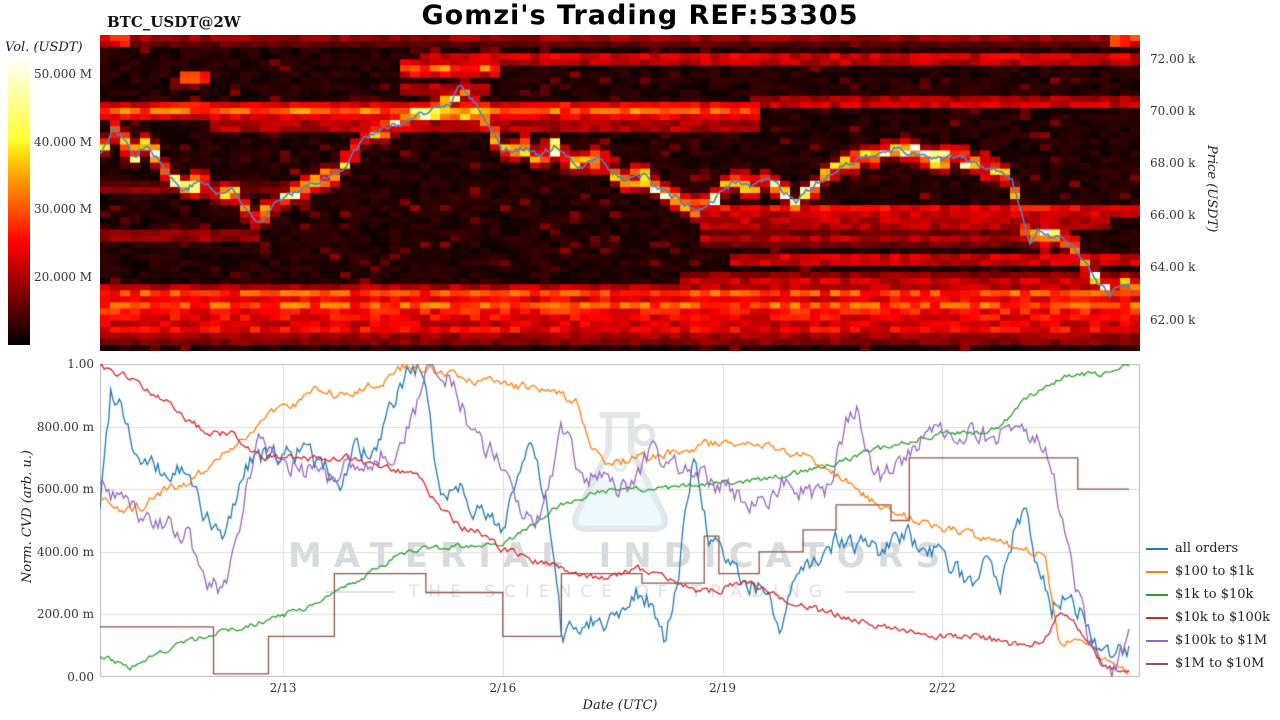  What do you see at coordinates (1173, 319) in the screenshot?
I see `price-tick: 62.00 k` at bounding box center [1173, 319].